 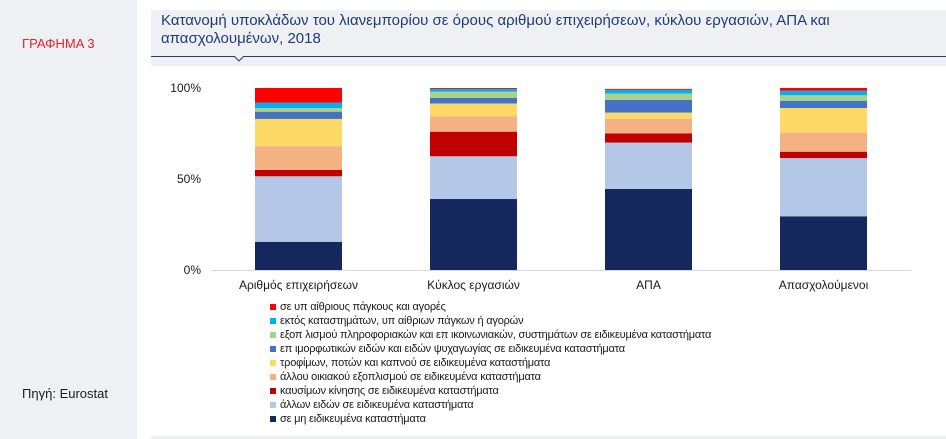 I want to click on y-tick-label: 100%, so click(x=185, y=88).